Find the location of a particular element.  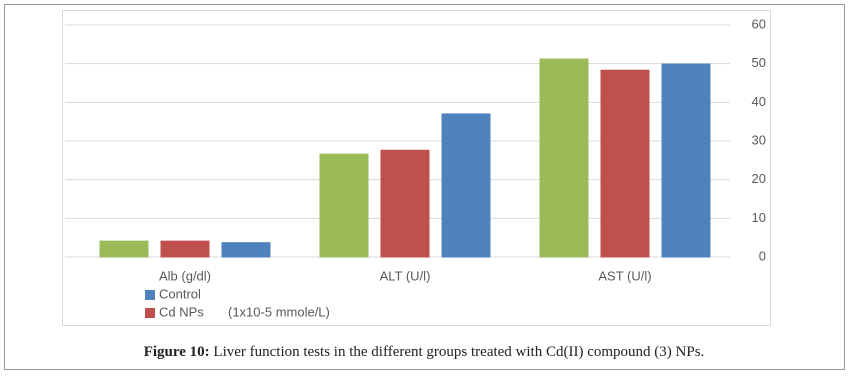

x-tick-label: AST (U/l) is located at coordinates (624, 275).